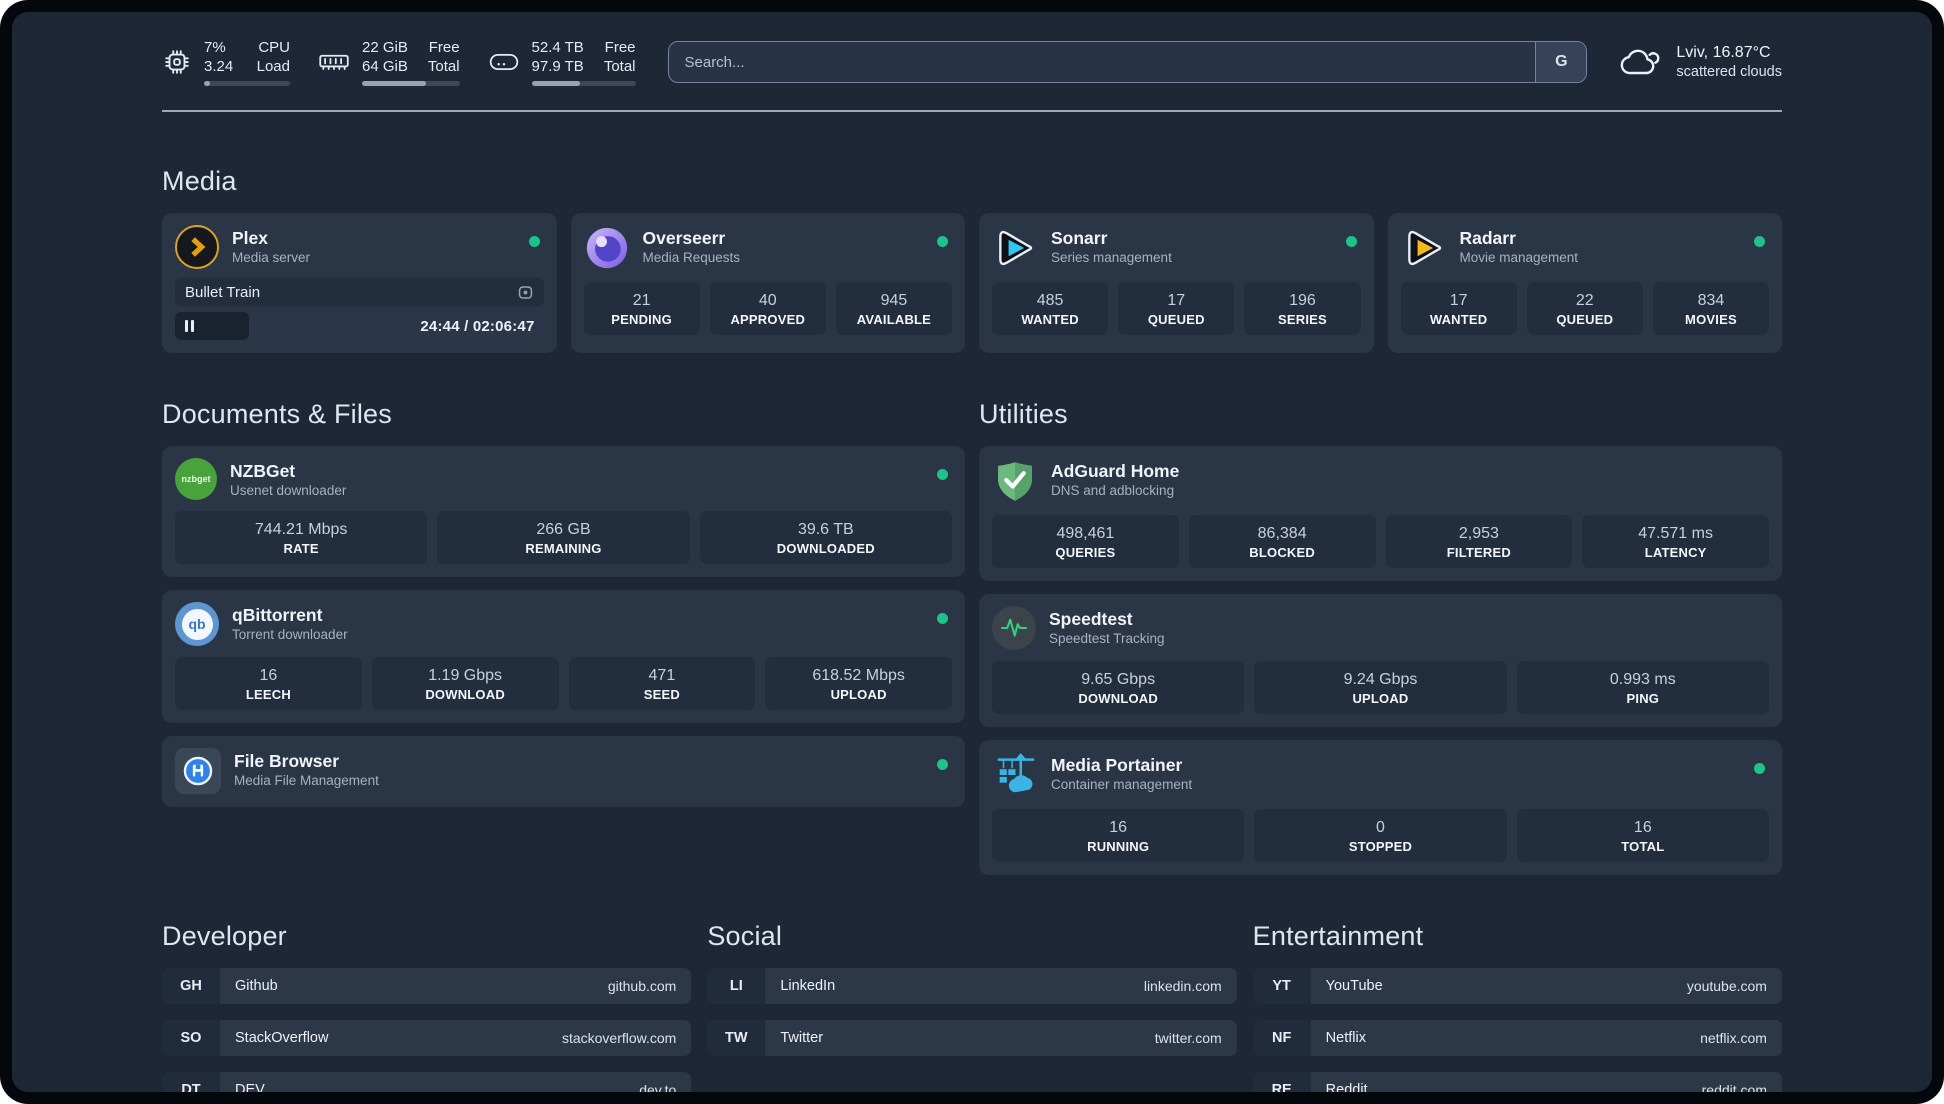 The image size is (1944, 1104). I want to click on storage-free: 52.4 TB, so click(557, 47).